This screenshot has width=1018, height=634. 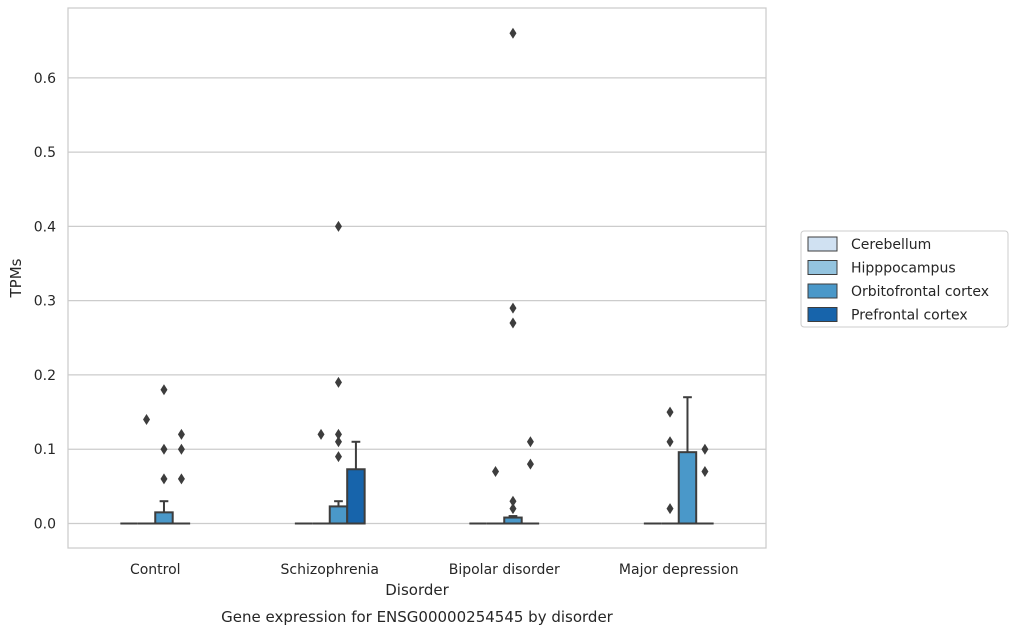 What do you see at coordinates (45, 79) in the screenshot?
I see `y-tick-label: 0.6` at bounding box center [45, 79].